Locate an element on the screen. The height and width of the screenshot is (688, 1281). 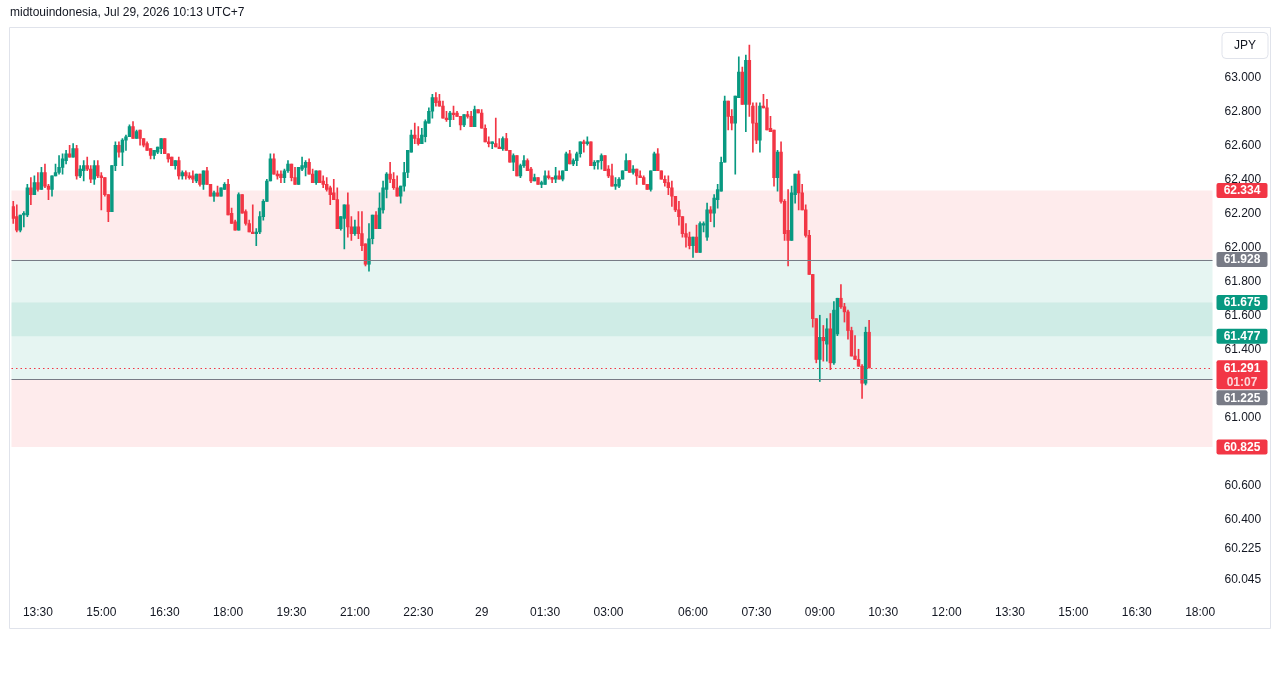
x-tick-label: 07:30 is located at coordinates (756, 612).